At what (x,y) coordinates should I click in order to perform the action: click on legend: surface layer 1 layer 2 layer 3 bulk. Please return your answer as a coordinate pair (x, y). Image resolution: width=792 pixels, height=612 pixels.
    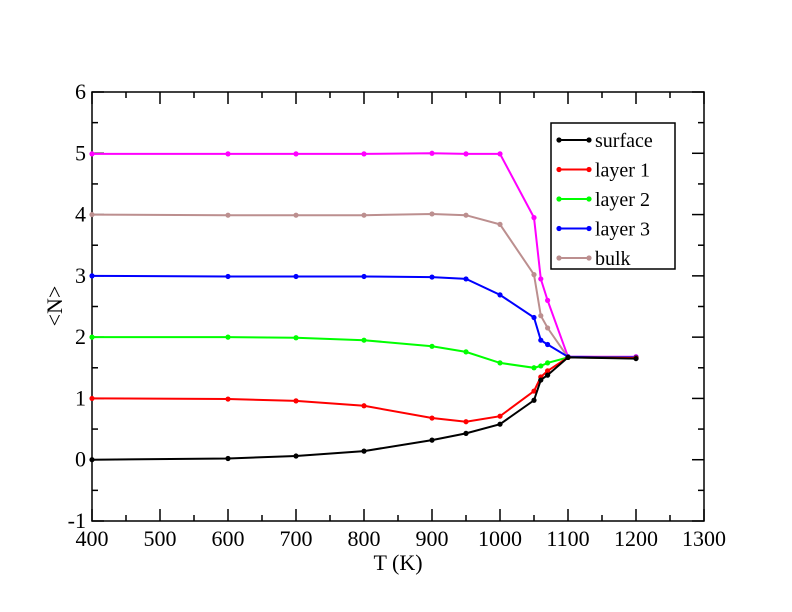
    Looking at the image, I should click on (613, 196).